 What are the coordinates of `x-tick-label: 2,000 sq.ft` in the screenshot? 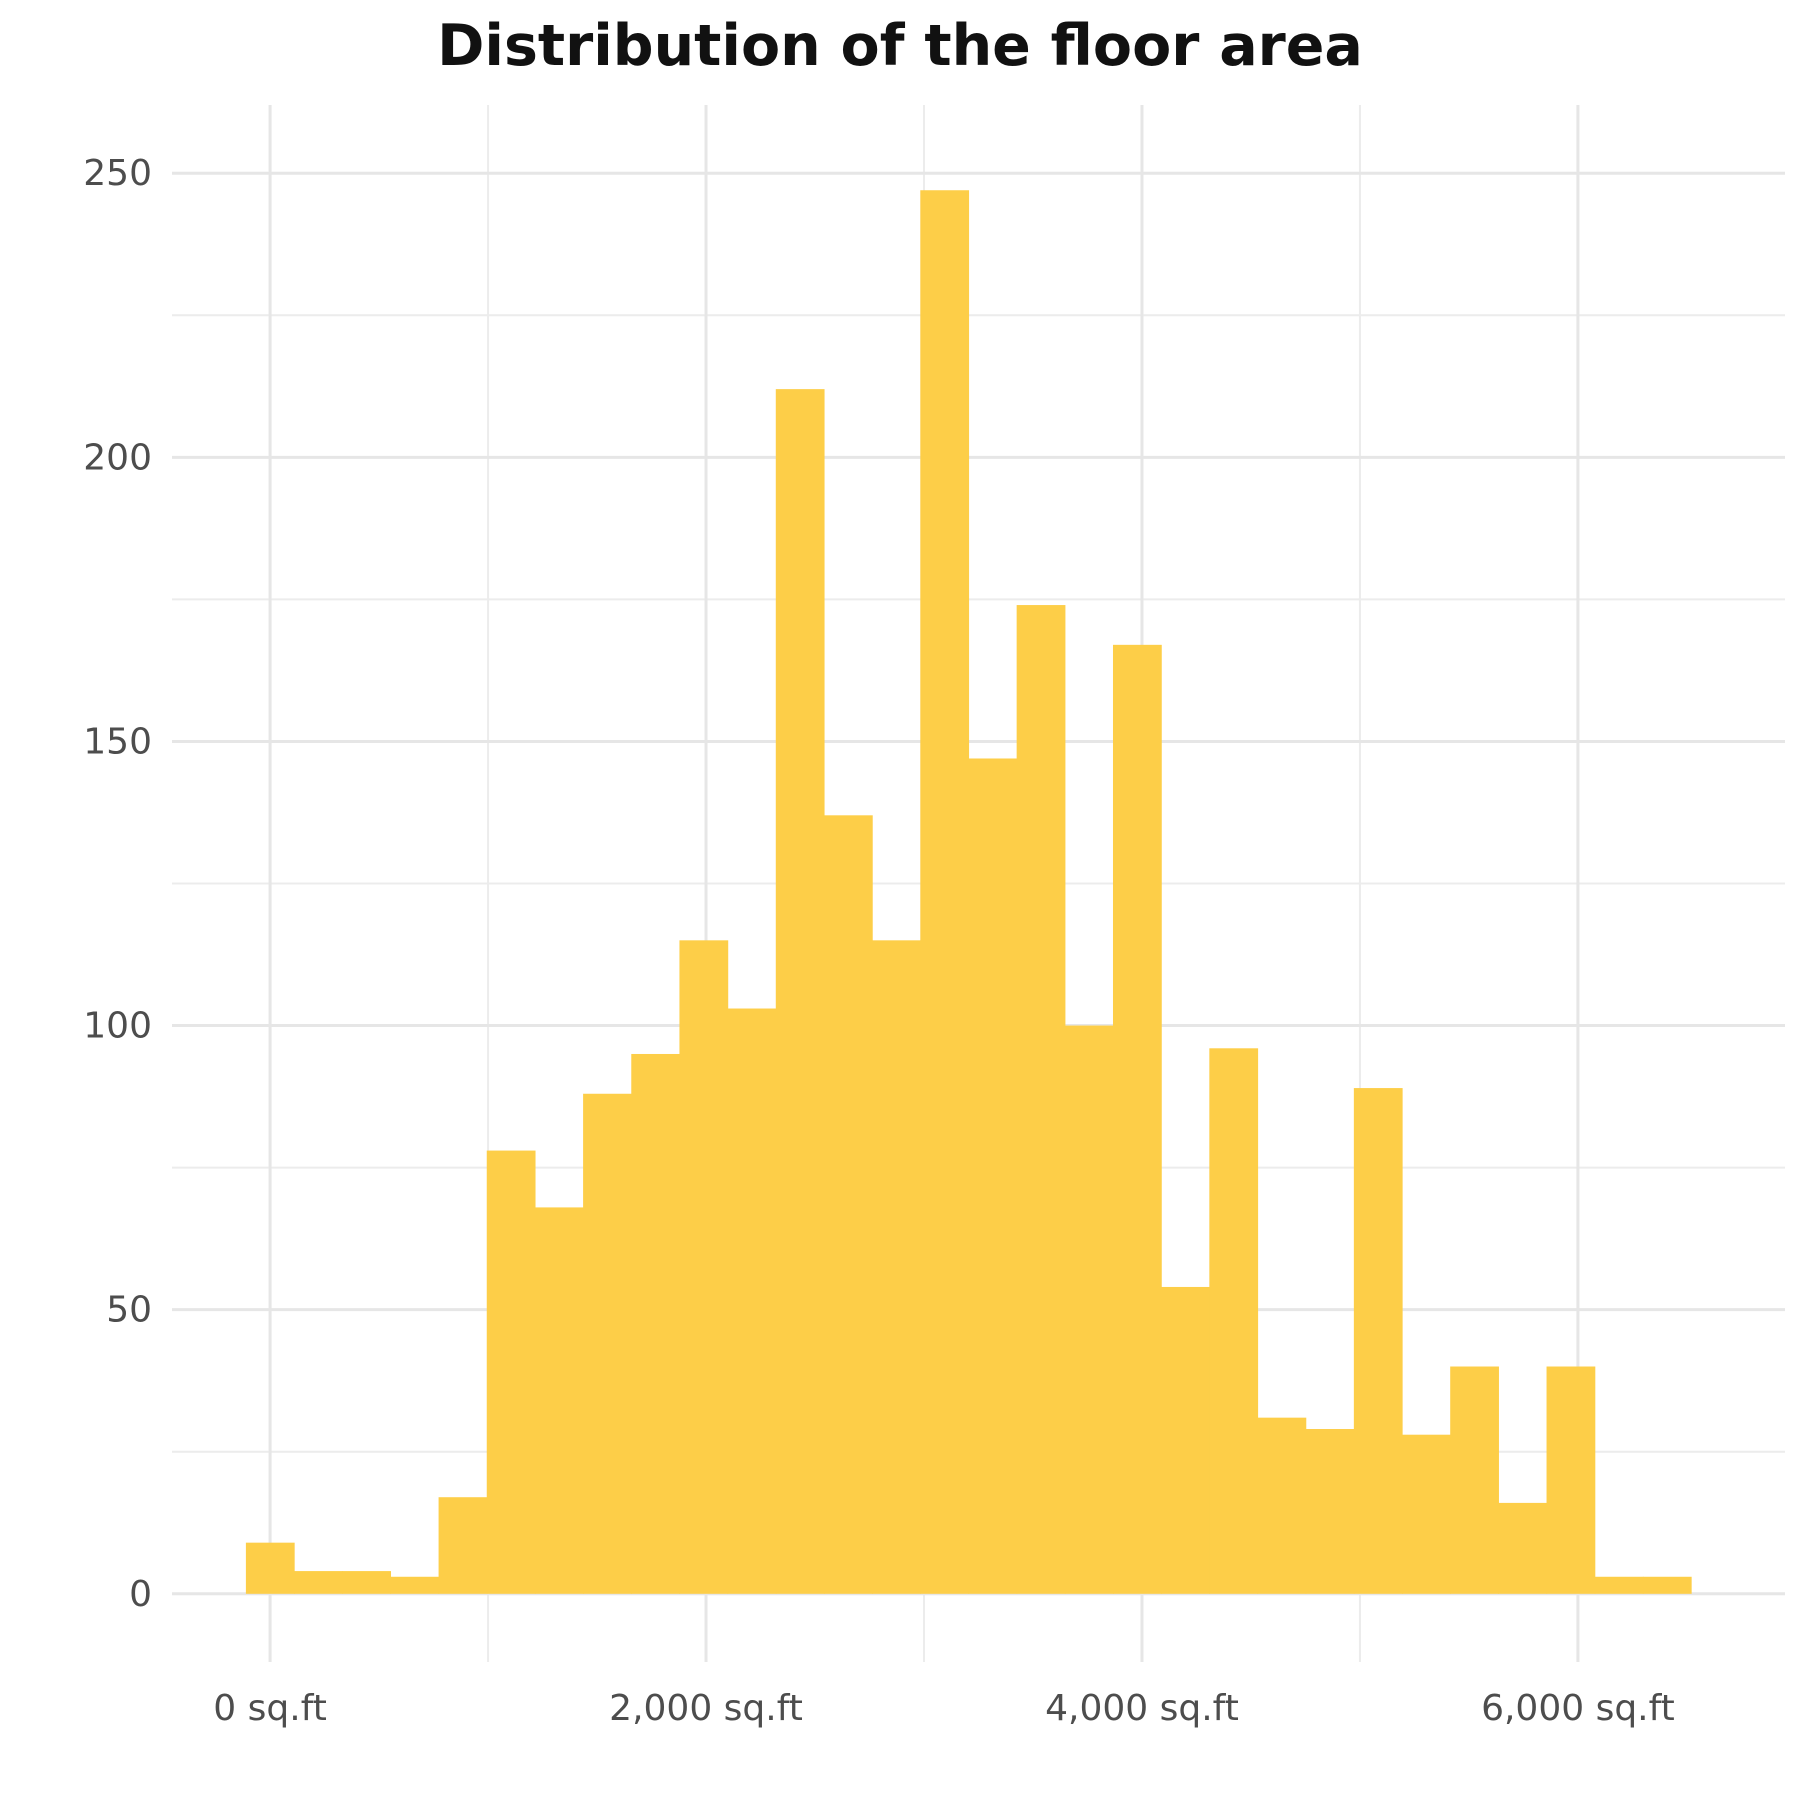 It's located at (706, 1708).